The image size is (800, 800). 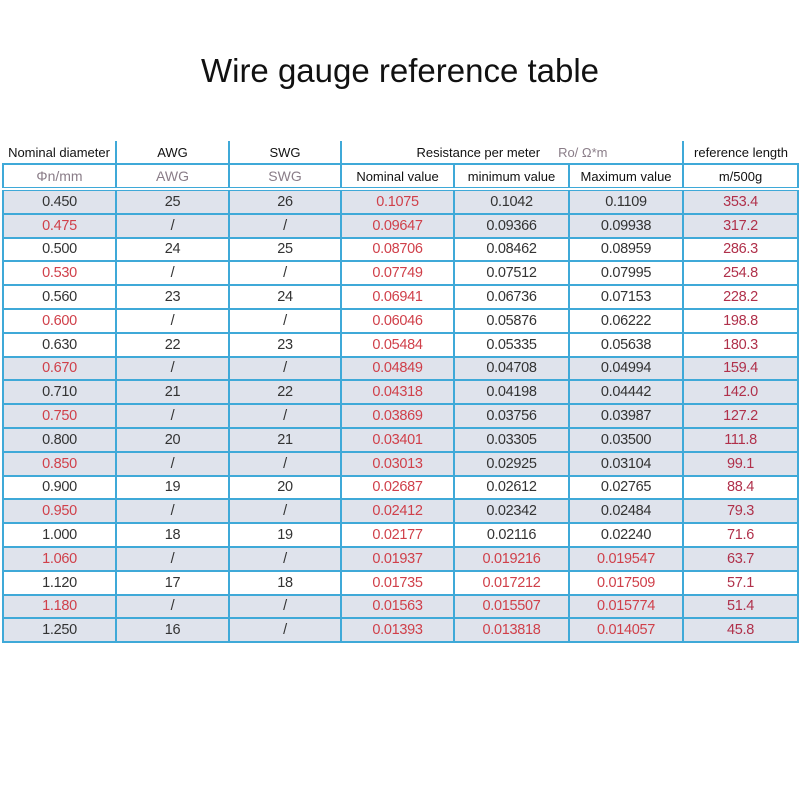 What do you see at coordinates (626, 487) in the screenshot?
I see `maximum-cell: 0.02765` at bounding box center [626, 487].